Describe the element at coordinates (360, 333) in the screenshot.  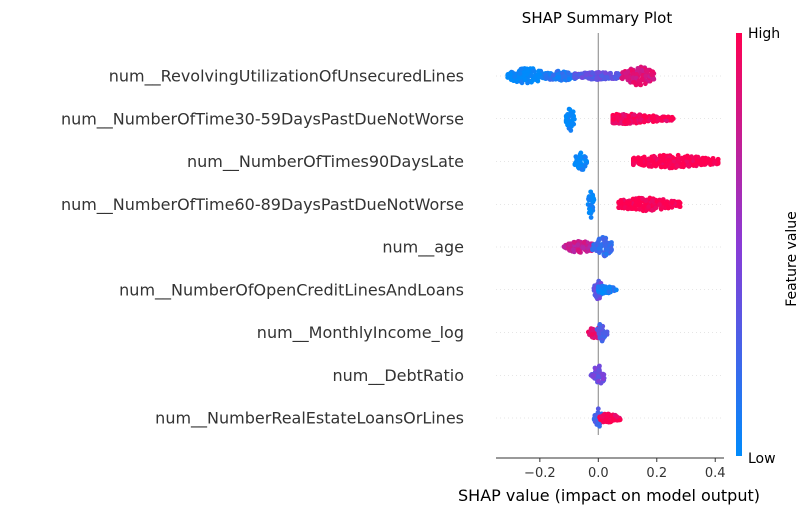
I see `feature-label: num__MonthlyIncome_log` at that location.